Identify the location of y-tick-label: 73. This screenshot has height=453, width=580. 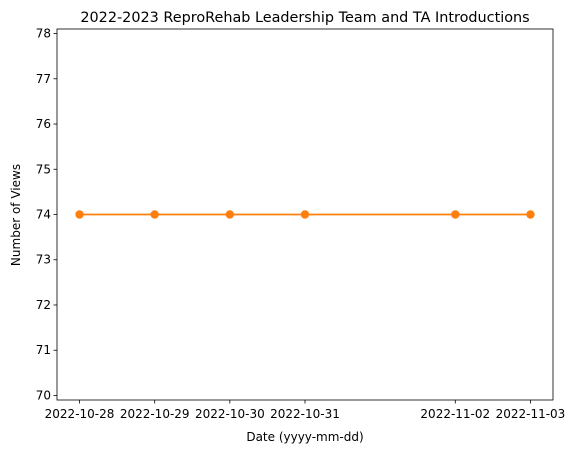
(43, 260).